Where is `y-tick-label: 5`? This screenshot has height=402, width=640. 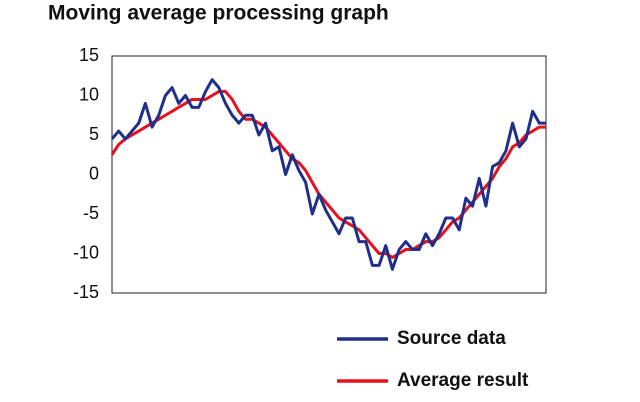
y-tick-label: 5 is located at coordinates (94, 134).